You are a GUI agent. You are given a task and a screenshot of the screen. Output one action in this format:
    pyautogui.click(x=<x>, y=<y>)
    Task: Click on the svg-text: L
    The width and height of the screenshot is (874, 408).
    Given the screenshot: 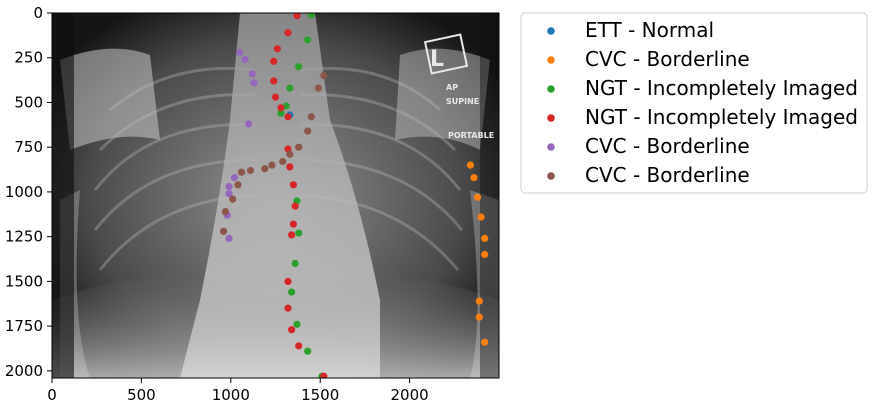 What is the action you would take?
    pyautogui.click(x=437, y=59)
    